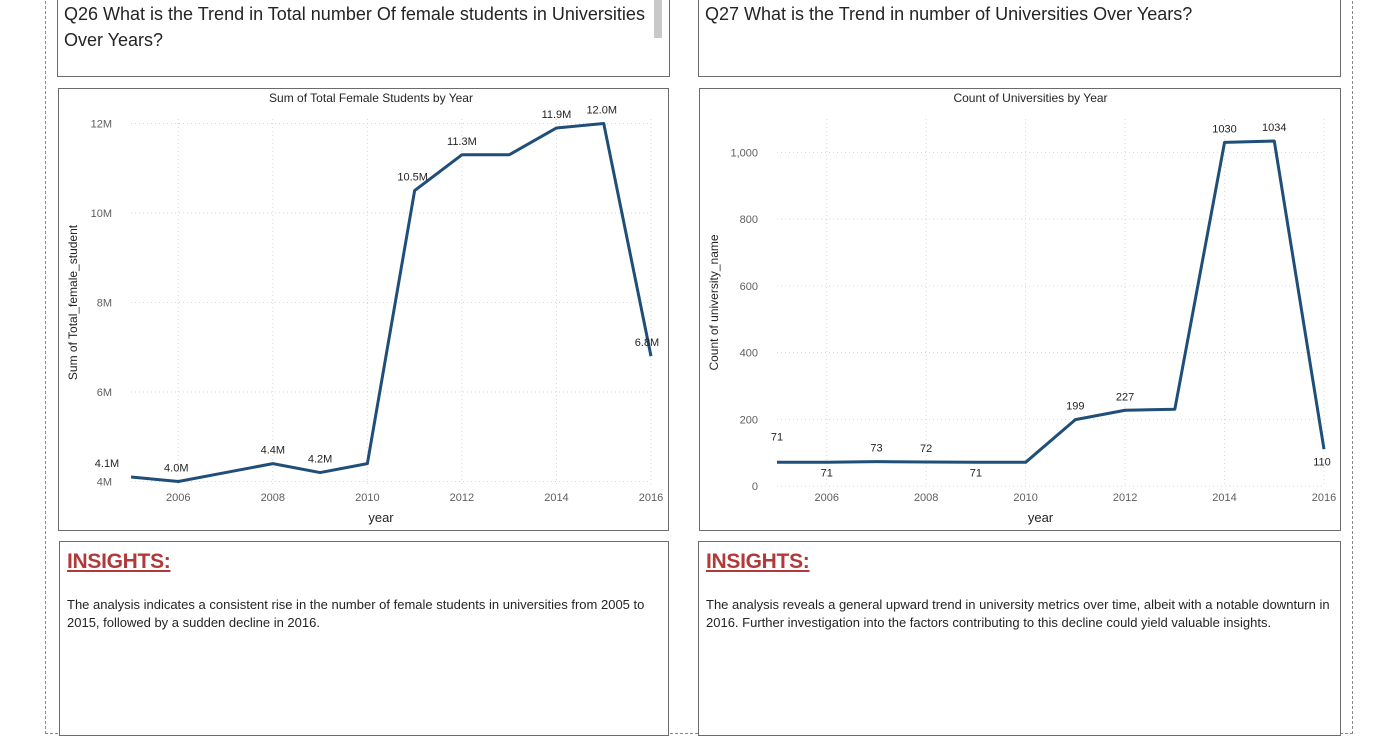 Image resolution: width=1395 pixels, height=736 pixels. I want to click on data-label: 73, so click(876, 449).